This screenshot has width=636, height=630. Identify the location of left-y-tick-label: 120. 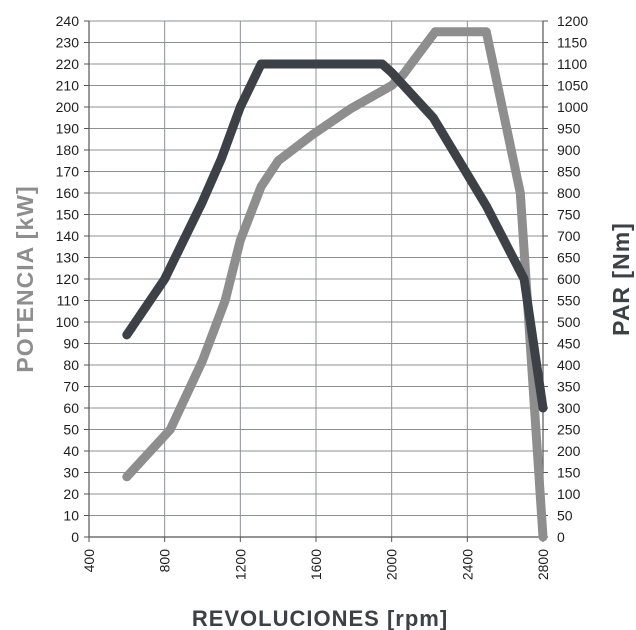
(68, 279).